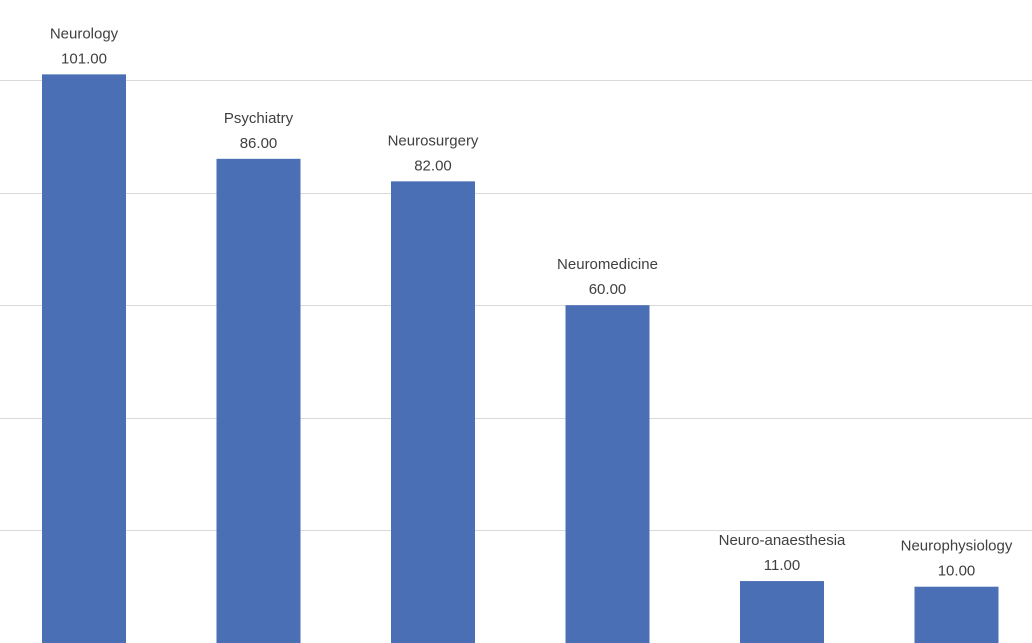 This screenshot has height=643, width=1032. Describe the element at coordinates (607, 264) in the screenshot. I see `category-label-neuromedicine: Neuromedicine` at that location.